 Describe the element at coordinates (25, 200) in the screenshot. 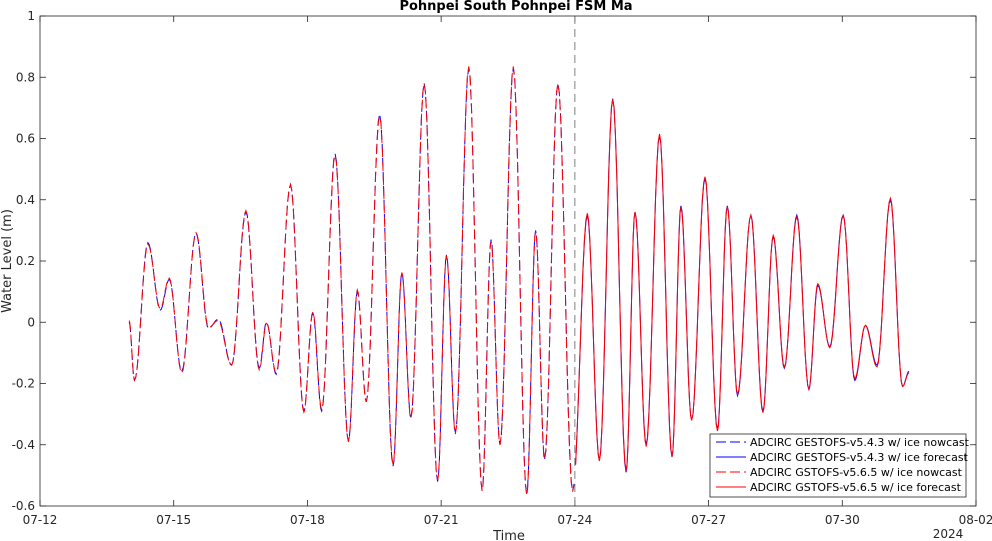

I see `y-tick-label: 0.4` at that location.